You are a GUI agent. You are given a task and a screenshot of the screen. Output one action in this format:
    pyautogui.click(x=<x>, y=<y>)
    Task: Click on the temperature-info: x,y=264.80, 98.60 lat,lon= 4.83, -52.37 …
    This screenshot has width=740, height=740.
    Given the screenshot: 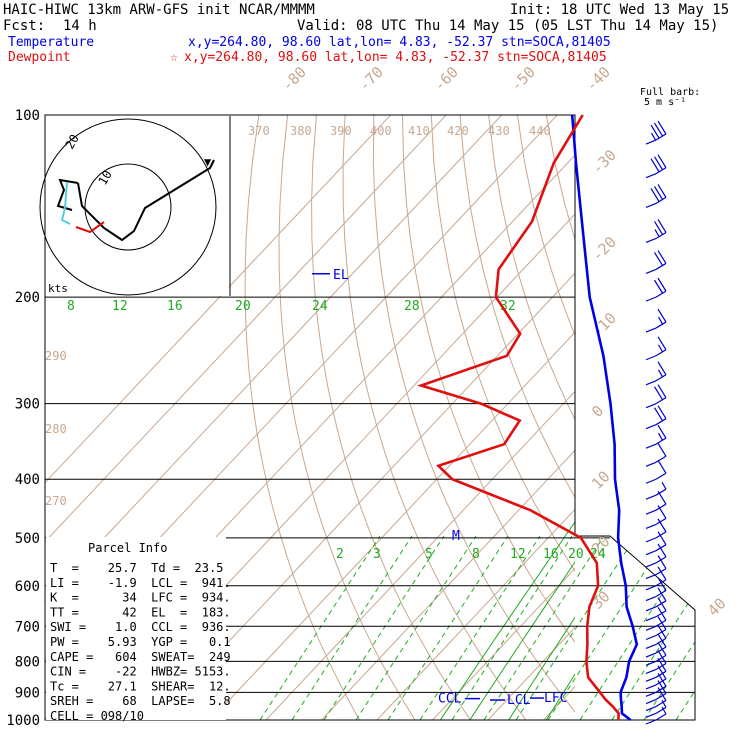 What is the action you would take?
    pyautogui.click(x=399, y=42)
    